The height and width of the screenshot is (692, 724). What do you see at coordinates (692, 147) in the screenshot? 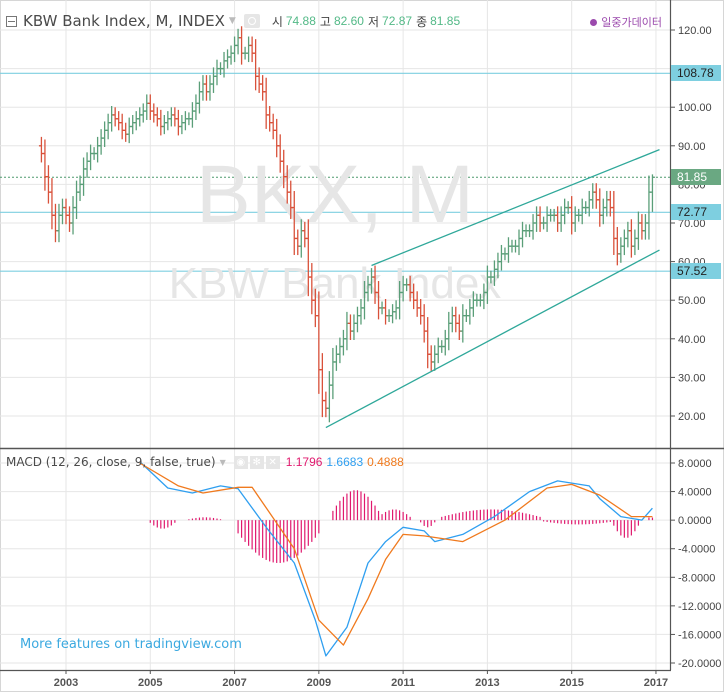
I see `svg-text: 90.00` at bounding box center [692, 147].